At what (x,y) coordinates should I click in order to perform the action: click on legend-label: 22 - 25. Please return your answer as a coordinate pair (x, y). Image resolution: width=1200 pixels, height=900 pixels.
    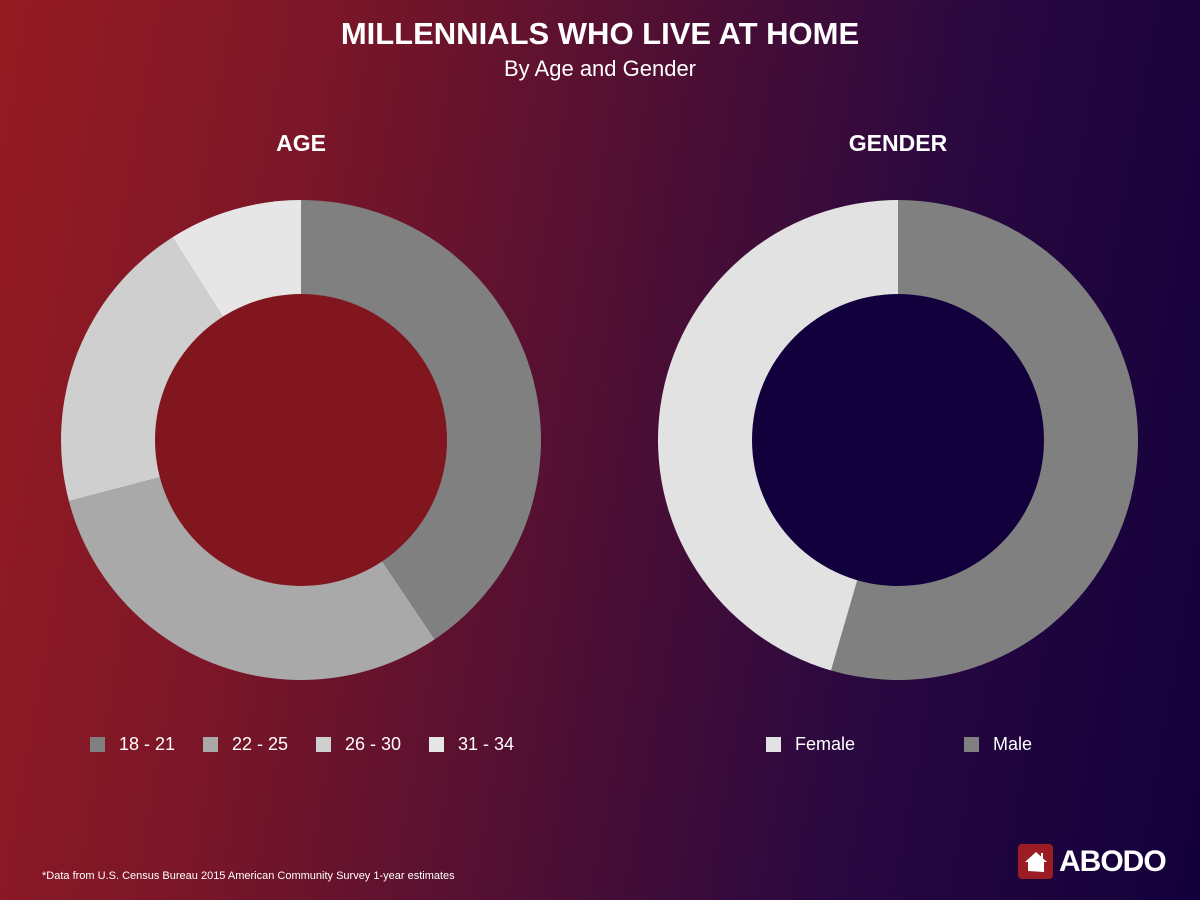
    Looking at the image, I should click on (260, 744).